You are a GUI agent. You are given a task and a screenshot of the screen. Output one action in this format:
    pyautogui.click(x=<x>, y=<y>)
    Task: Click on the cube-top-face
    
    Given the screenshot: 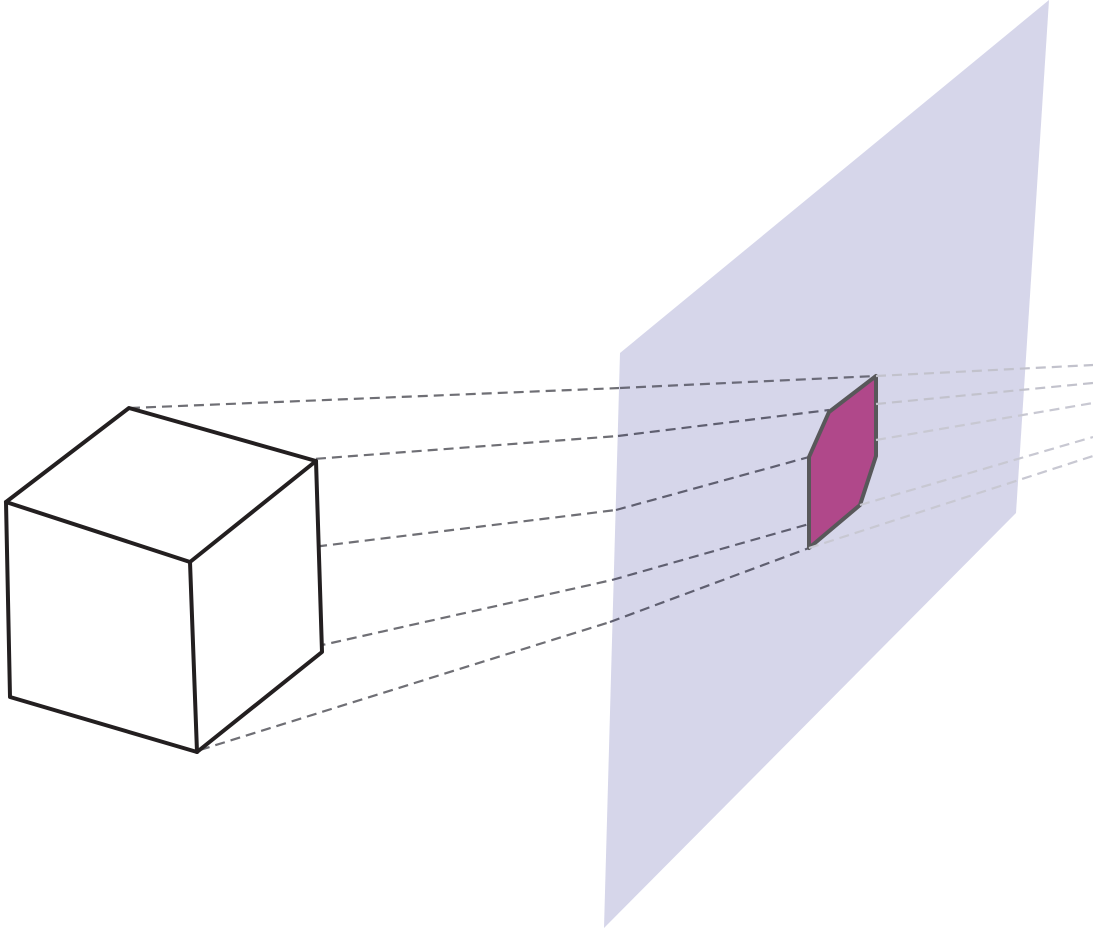 What is the action you would take?
    pyautogui.click(x=161, y=485)
    